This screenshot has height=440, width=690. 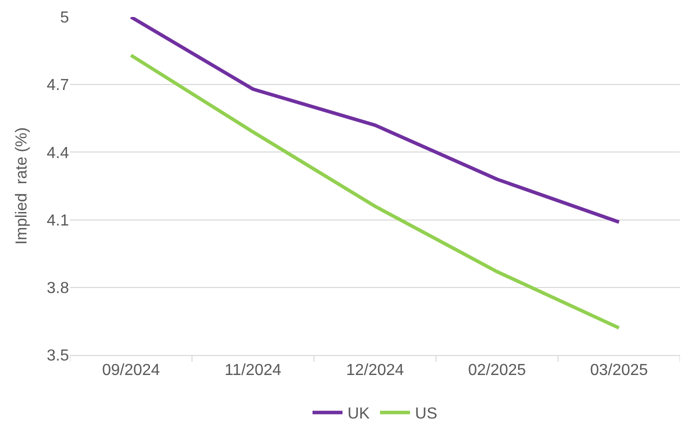 I want to click on y-tick-label: 3.5, so click(x=58, y=356).